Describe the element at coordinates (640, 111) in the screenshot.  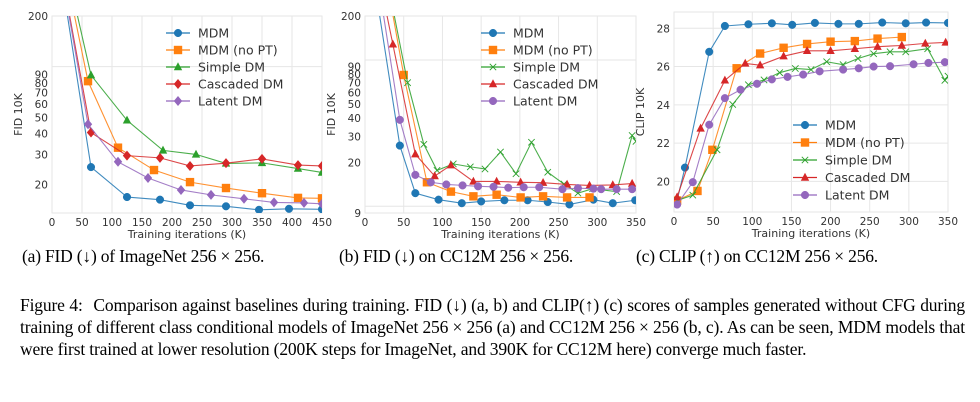
I see `y-axis-label: CLIP 10K` at that location.